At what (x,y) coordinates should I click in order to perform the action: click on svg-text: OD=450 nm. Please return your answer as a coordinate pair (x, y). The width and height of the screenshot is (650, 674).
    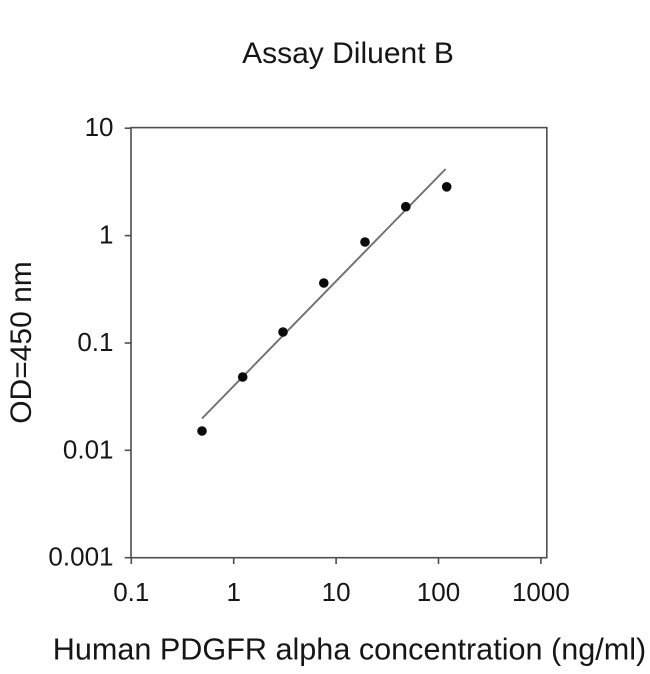
    Looking at the image, I should click on (21, 342).